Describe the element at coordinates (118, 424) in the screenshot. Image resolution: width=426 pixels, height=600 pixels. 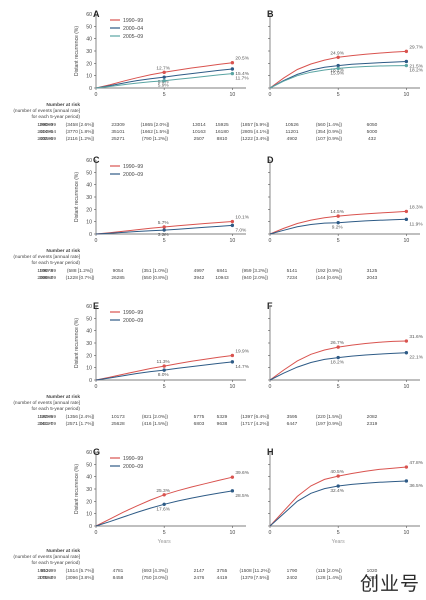
I see `risk-cell: 25628` at that location.